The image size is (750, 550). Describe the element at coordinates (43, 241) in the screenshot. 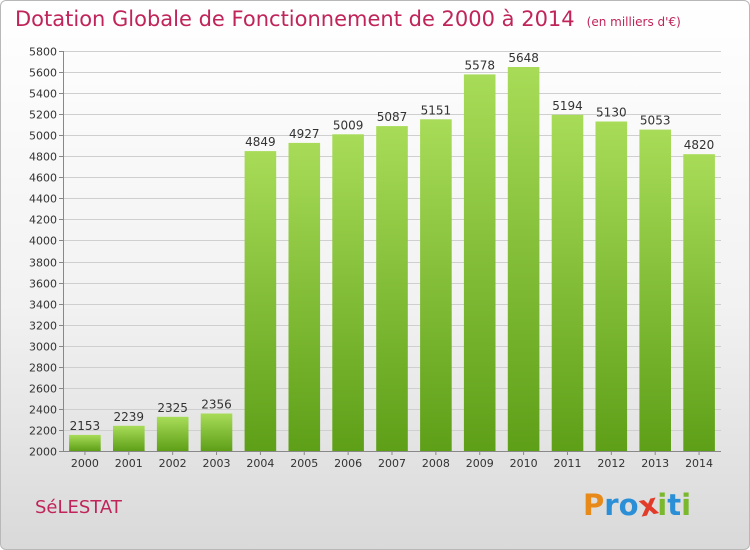

I see `y-tick-label: 4000` at that location.